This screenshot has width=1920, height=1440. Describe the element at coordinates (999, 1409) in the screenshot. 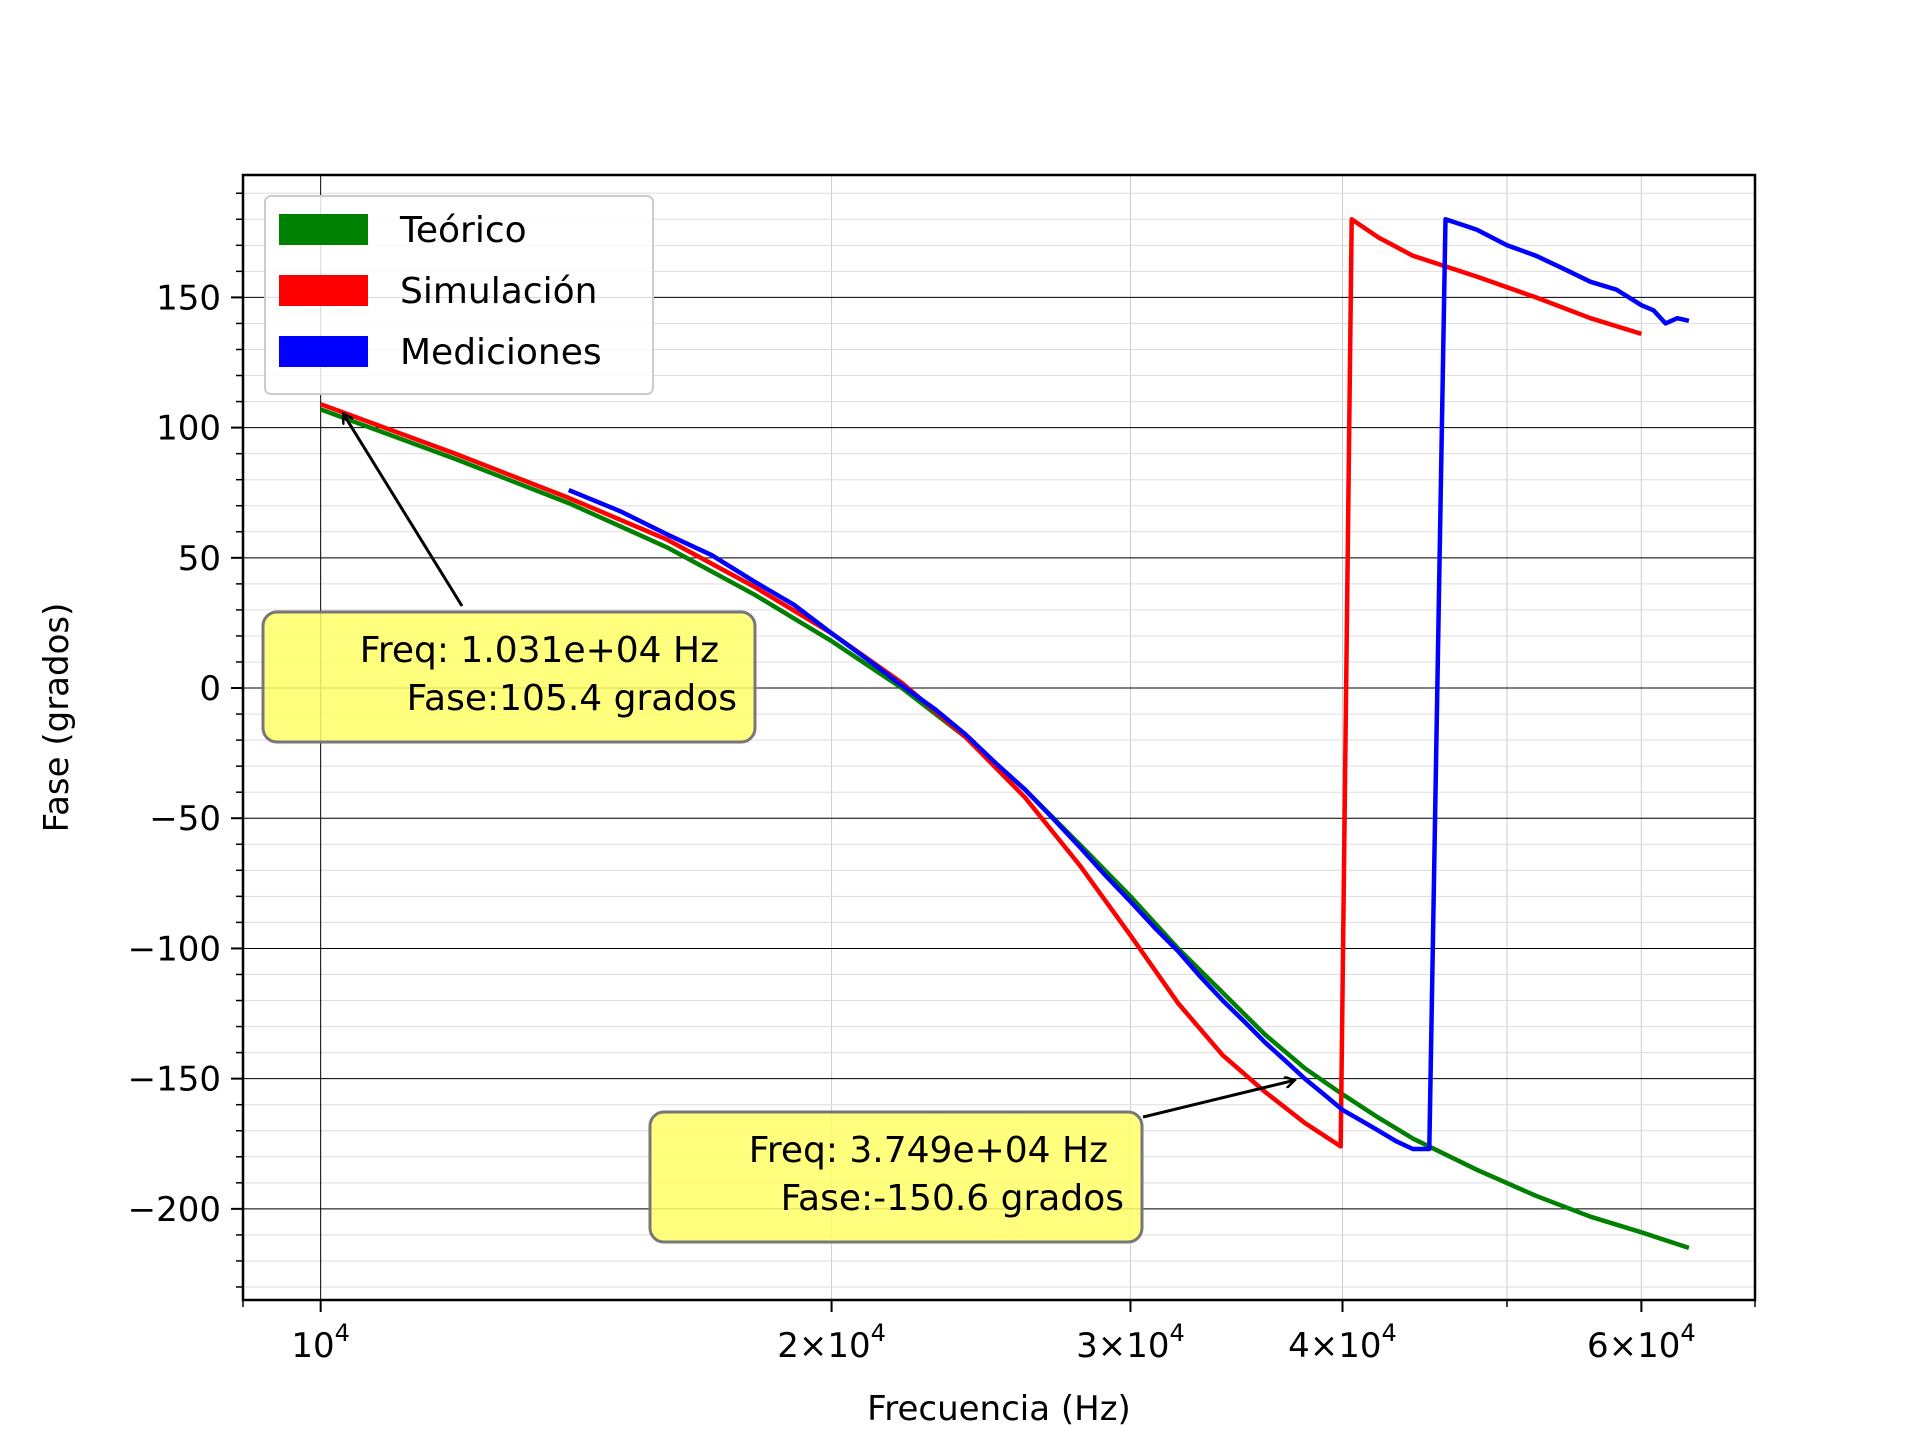

I see `x-axis-label: Frecuencia (Hz)` at that location.